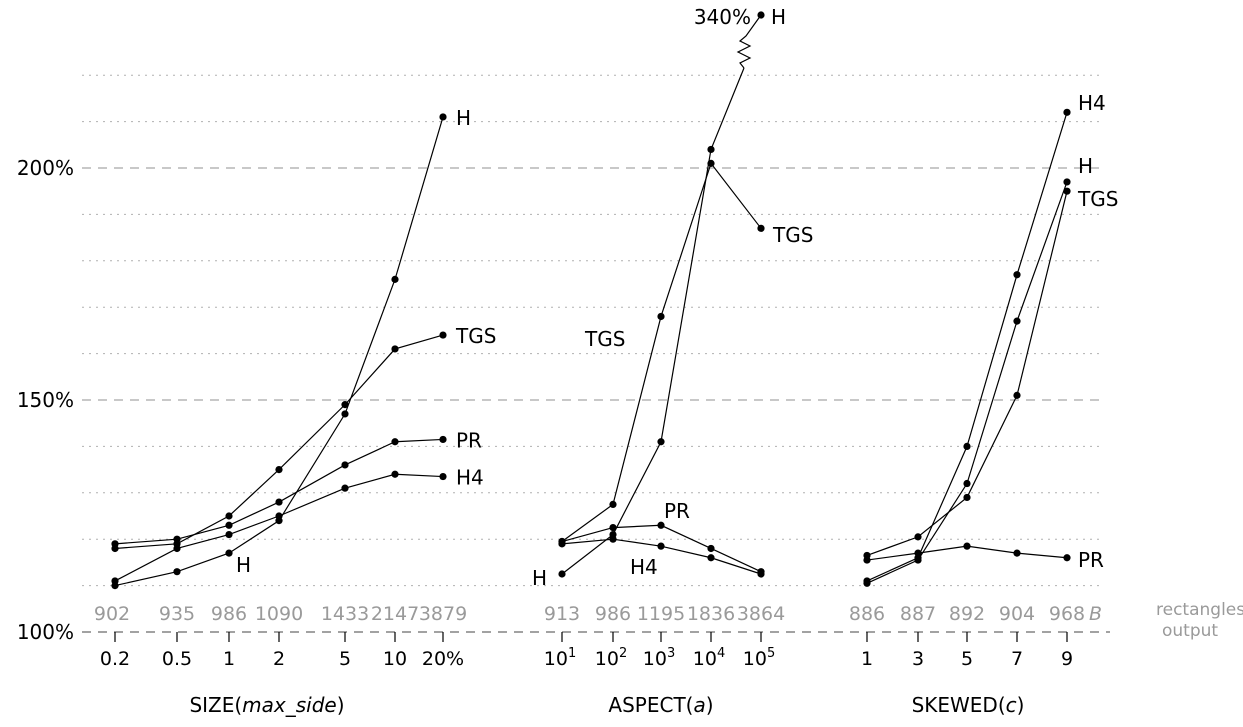 The width and height of the screenshot is (1243, 727). I want to click on rectangles-output-value: 886, so click(867, 614).